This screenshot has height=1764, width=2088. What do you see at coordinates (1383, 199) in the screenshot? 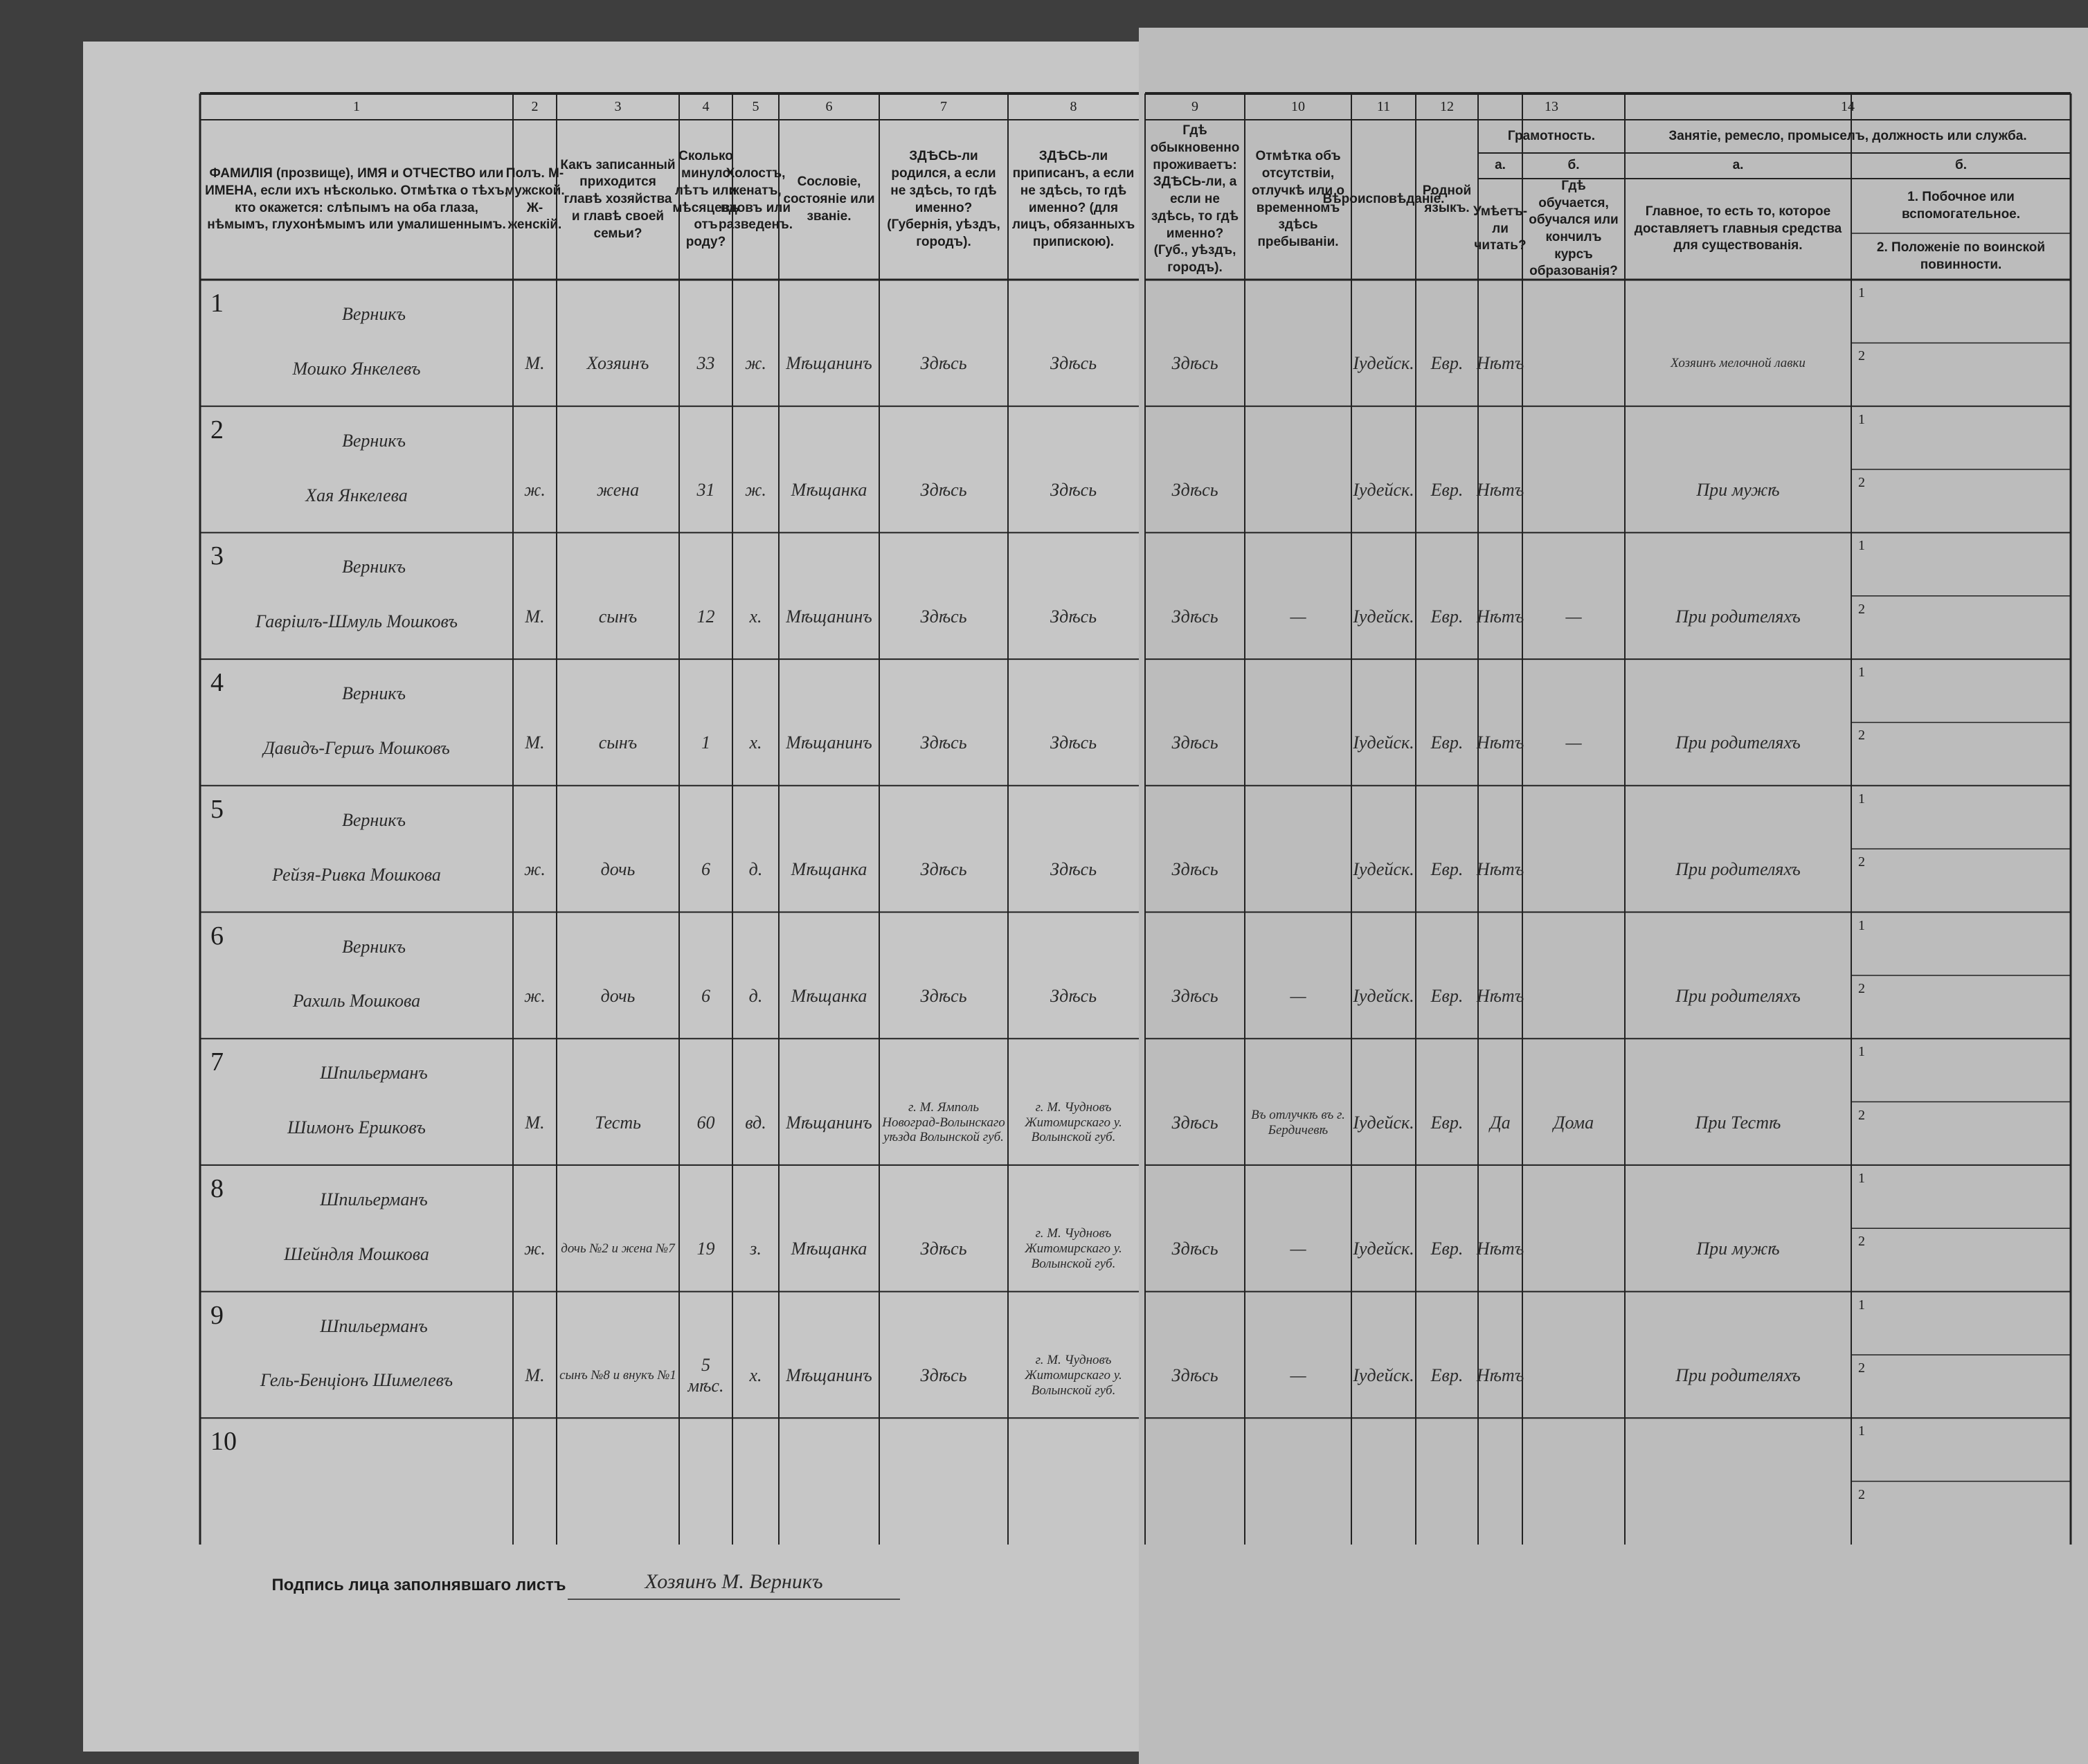
I see `column-header: Вѣроисповѣданіе.` at bounding box center [1383, 199].